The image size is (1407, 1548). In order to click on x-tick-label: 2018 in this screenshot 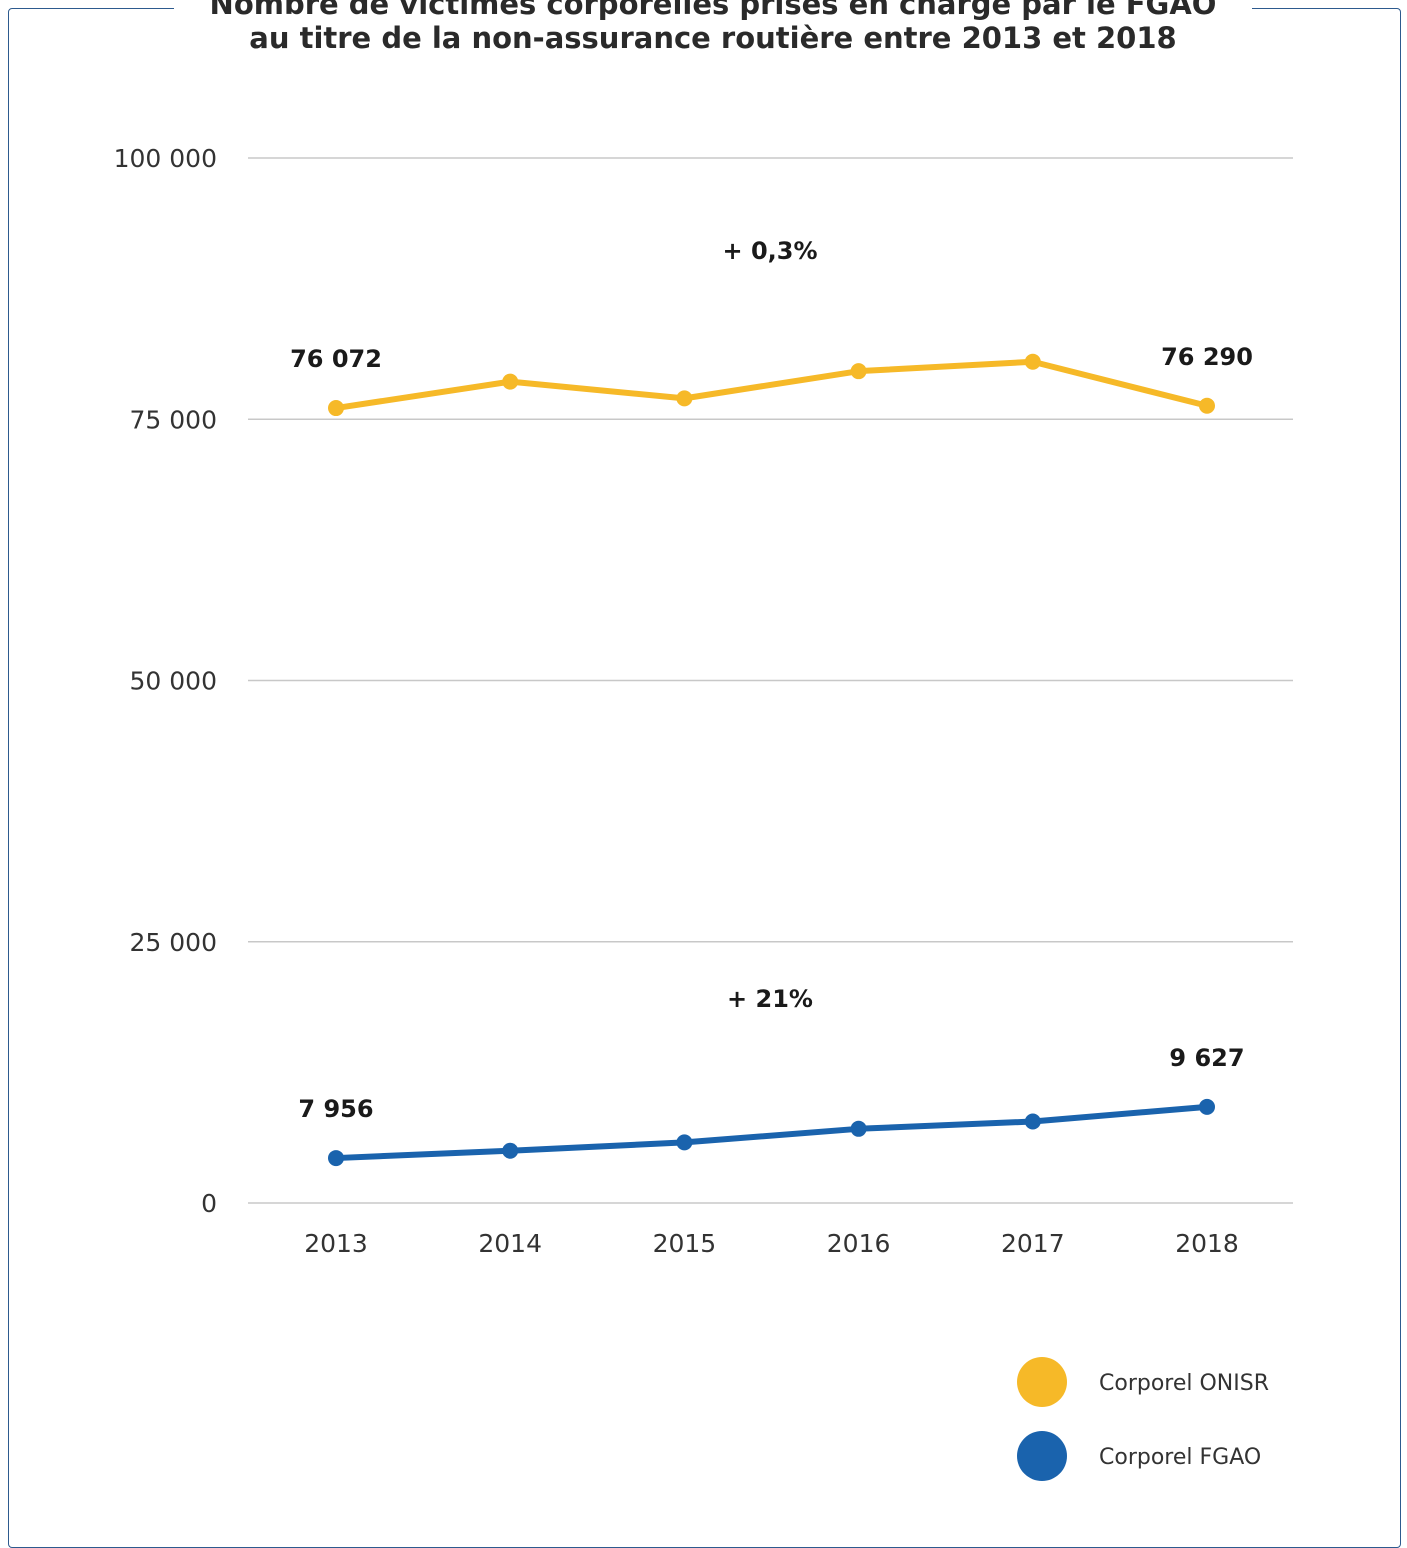, I will do `click(1207, 1243)`.